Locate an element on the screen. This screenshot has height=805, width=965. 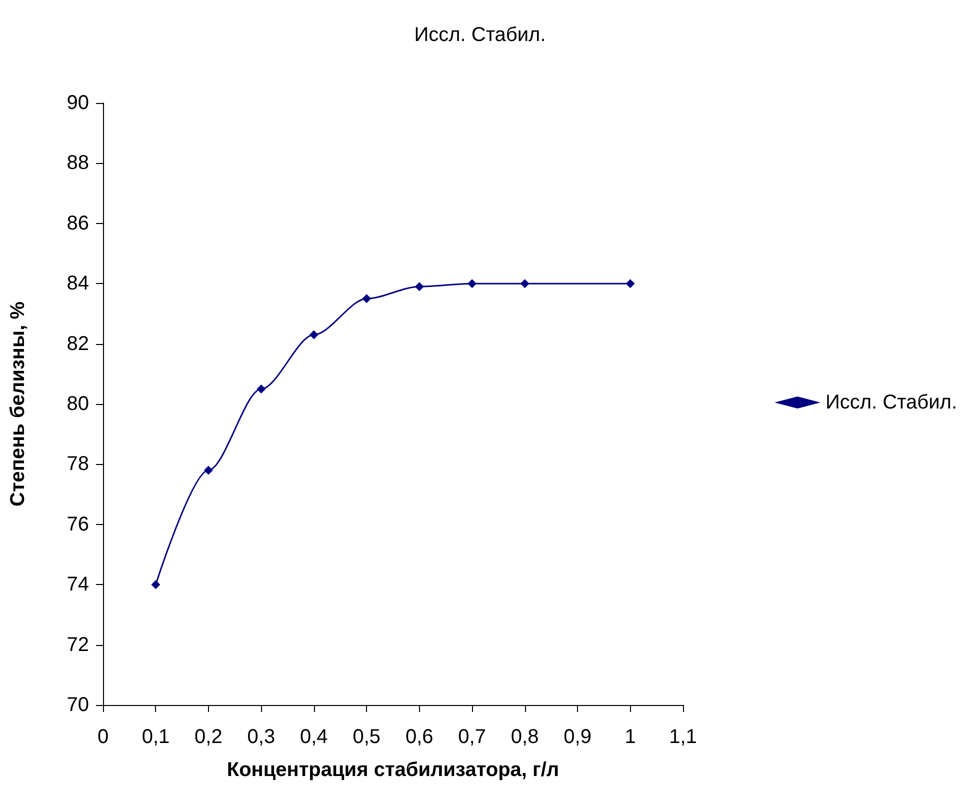
legend-label: Иссл. Стабил. is located at coordinates (891, 403).